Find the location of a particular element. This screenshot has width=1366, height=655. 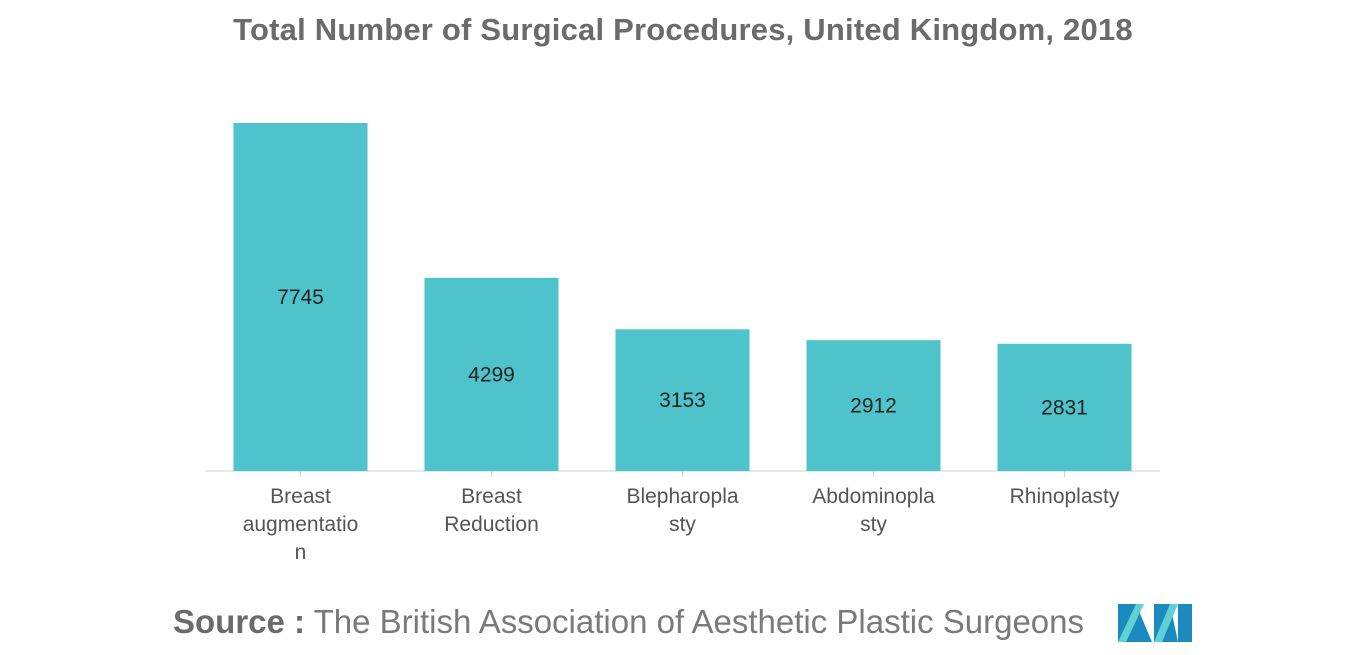

mordor-intelligence-logo-icon is located at coordinates (1155, 623).